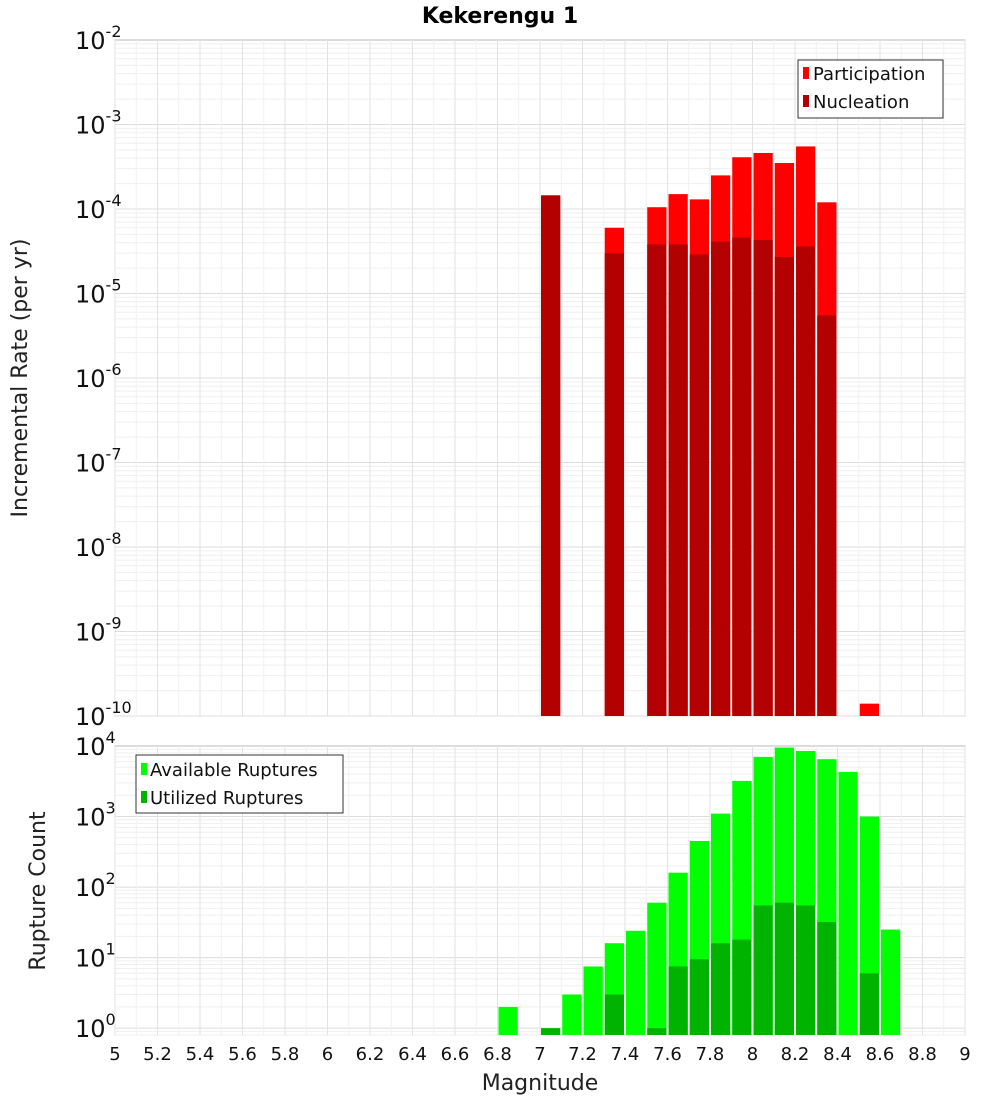 The image size is (1000, 1100). Describe the element at coordinates (667, 1054) in the screenshot. I see `x-tick-label: 7.6` at that location.